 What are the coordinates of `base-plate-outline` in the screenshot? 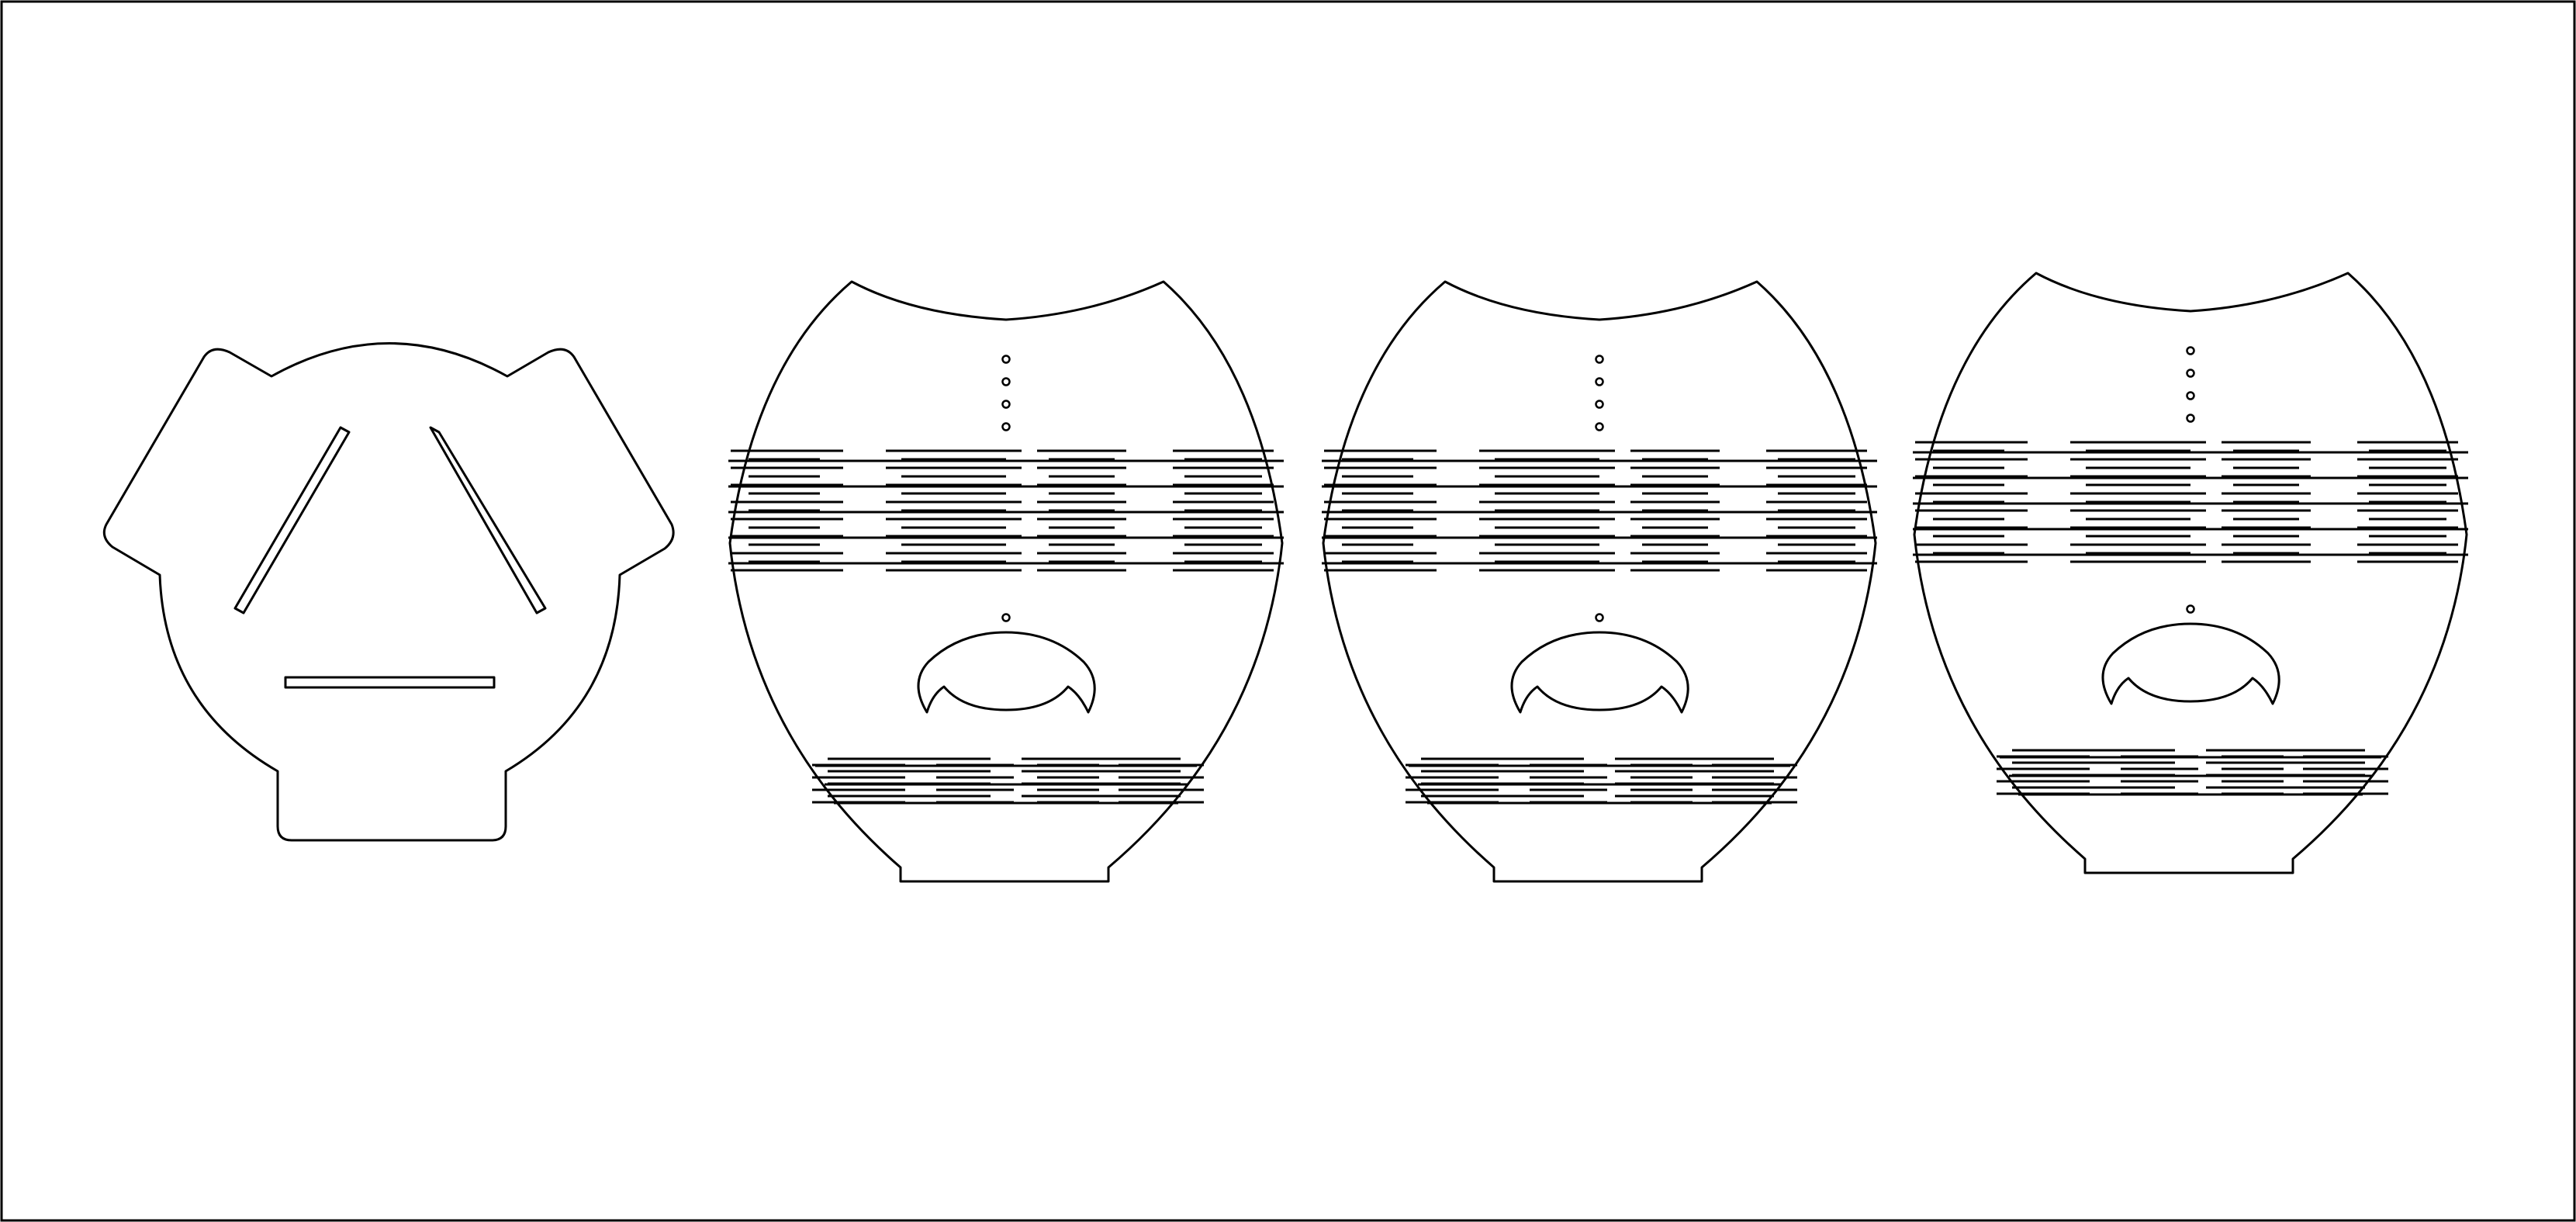 It's located at (388, 592).